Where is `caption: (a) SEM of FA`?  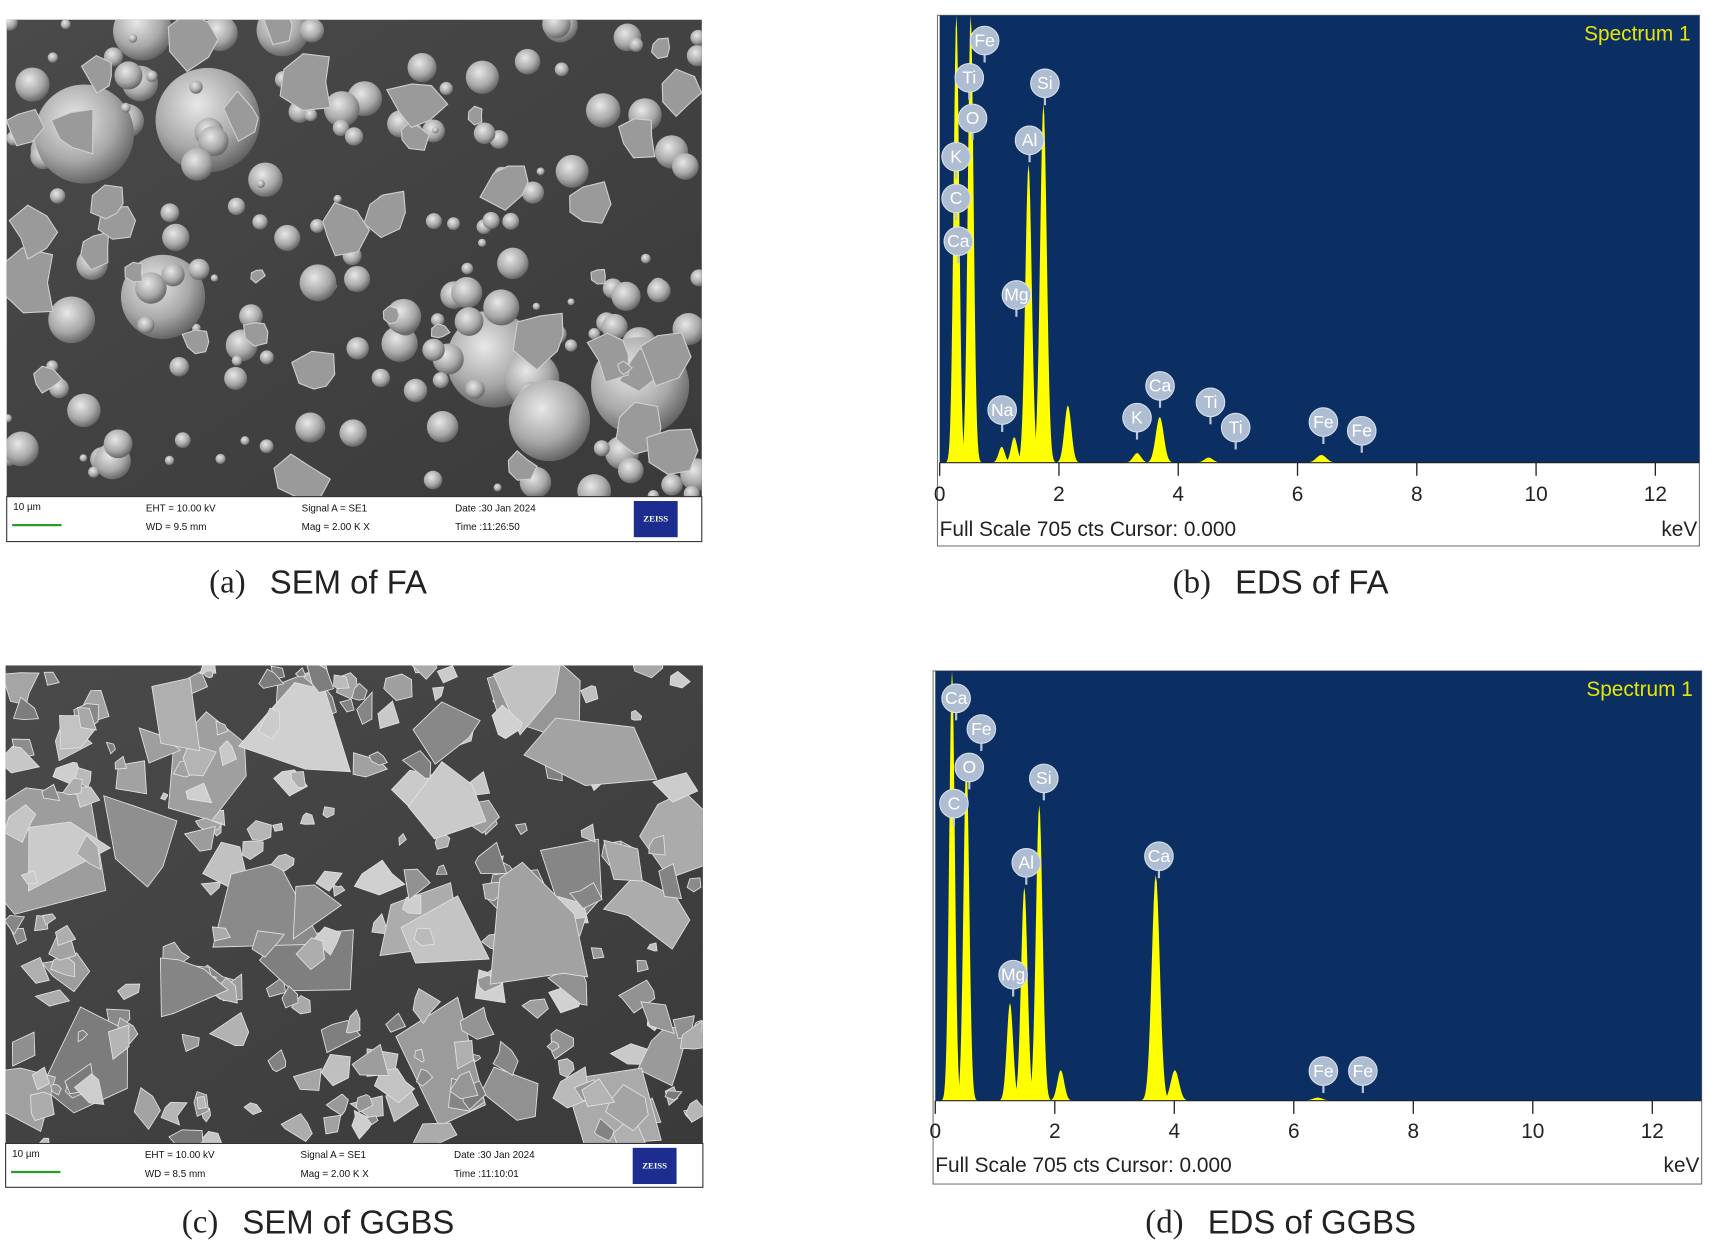
caption: (a) SEM of FA is located at coordinates (318, 581).